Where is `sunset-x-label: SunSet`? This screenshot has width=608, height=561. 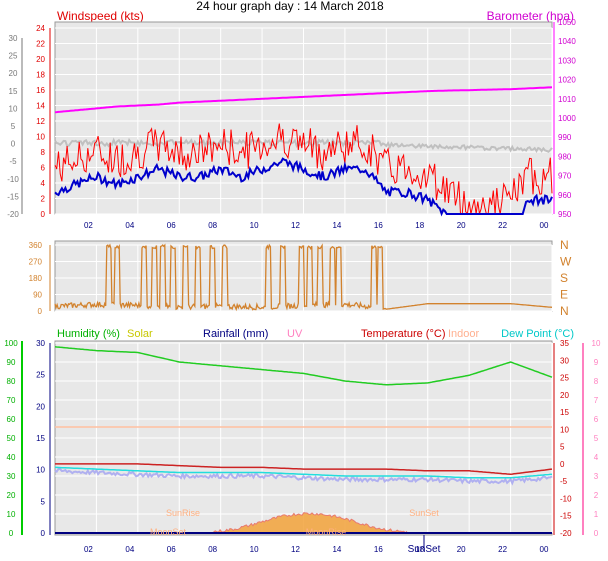
sunset-x-label: SunSet is located at coordinates (424, 549).